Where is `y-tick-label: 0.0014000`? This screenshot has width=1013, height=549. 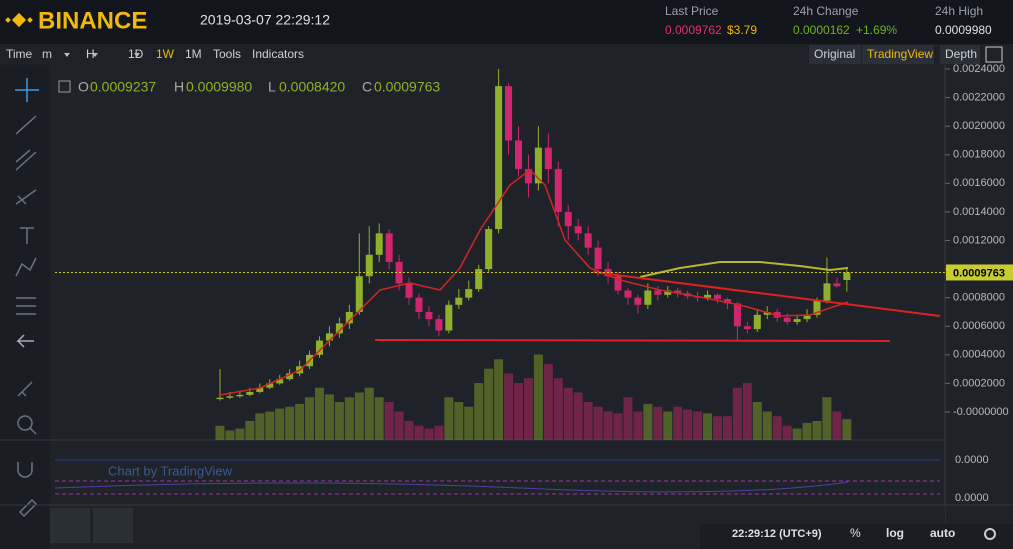 y-tick-label: 0.0014000 is located at coordinates (979, 212).